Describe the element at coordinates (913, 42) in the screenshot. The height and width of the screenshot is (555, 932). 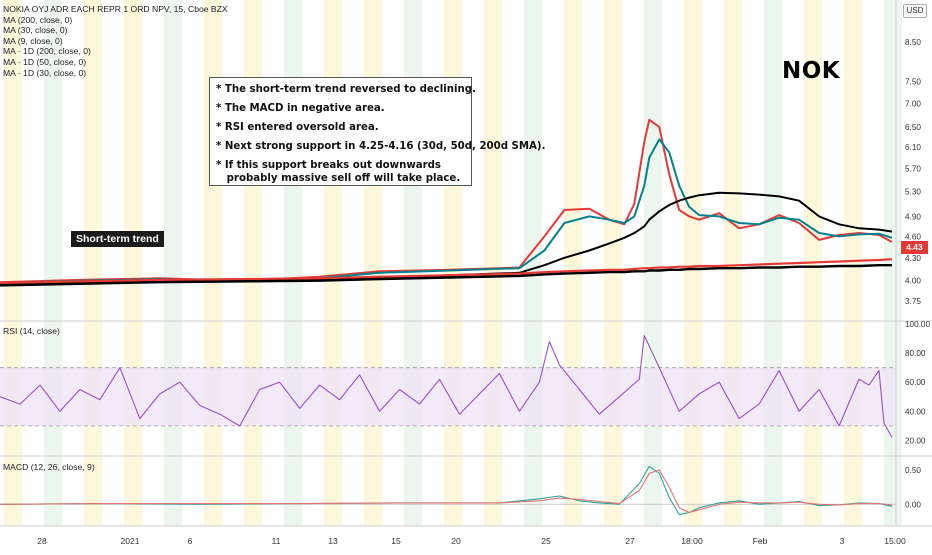
I see `price-tick-label: 8.50` at that location.